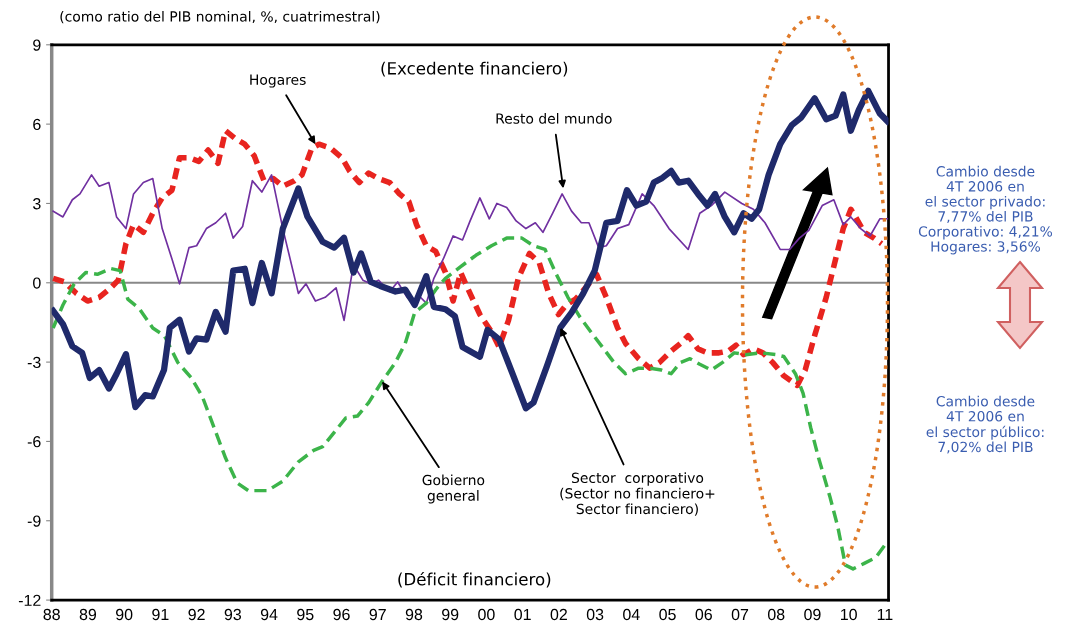  What do you see at coordinates (558, 614) in the screenshot?
I see `x-tick-label: 02` at bounding box center [558, 614].